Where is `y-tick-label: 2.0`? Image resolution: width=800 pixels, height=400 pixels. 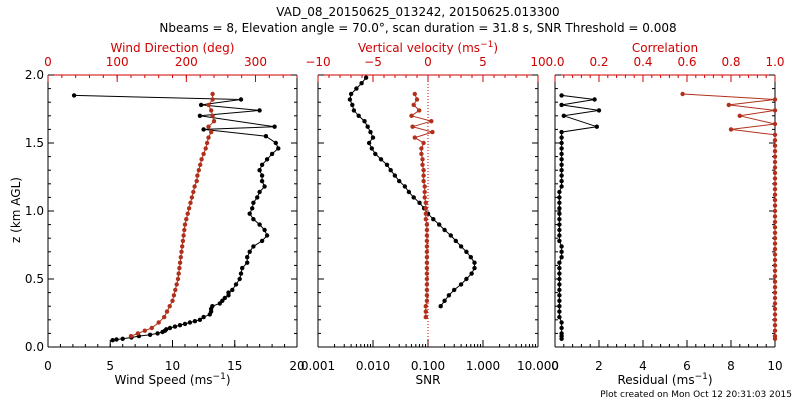
y-tick-label: 2.0 is located at coordinates (34, 75).